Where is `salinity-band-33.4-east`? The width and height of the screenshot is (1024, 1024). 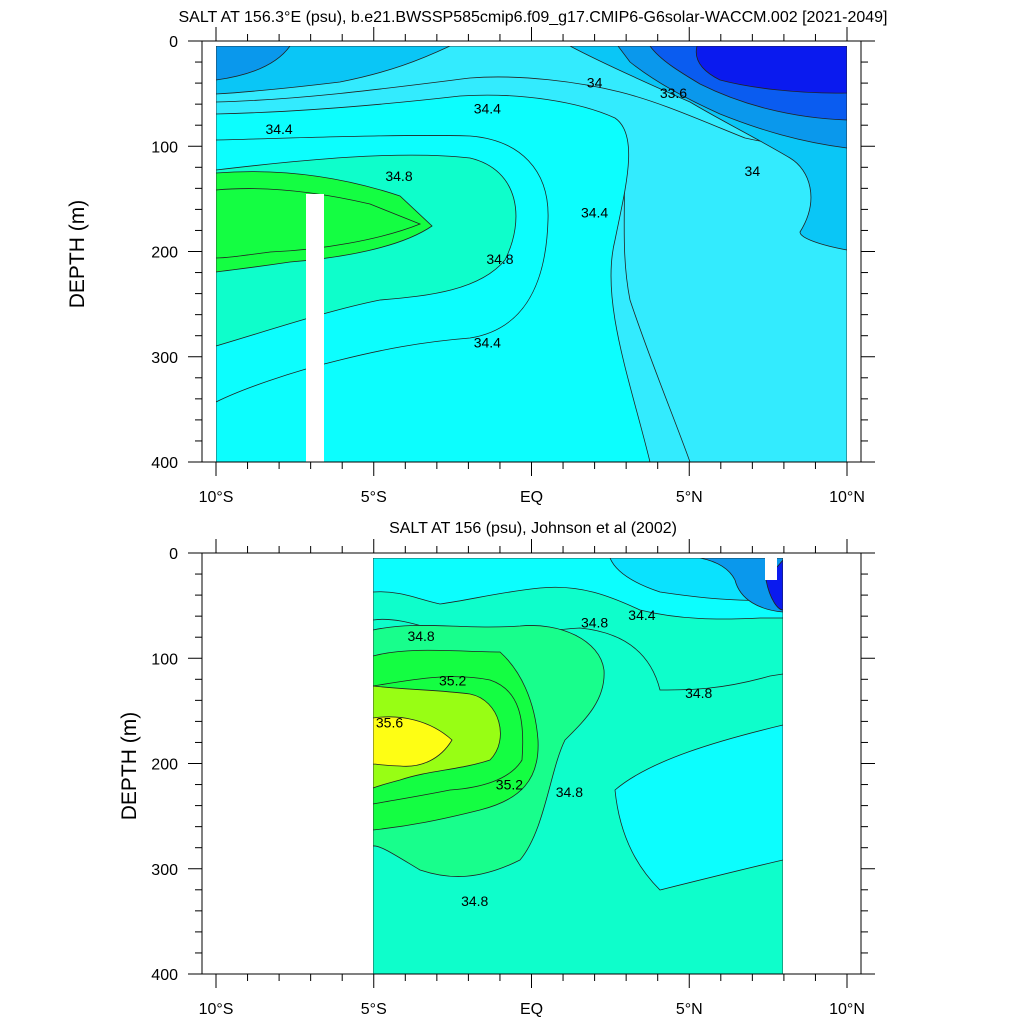 salinity-band-33.4-east is located at coordinates (771, 70).